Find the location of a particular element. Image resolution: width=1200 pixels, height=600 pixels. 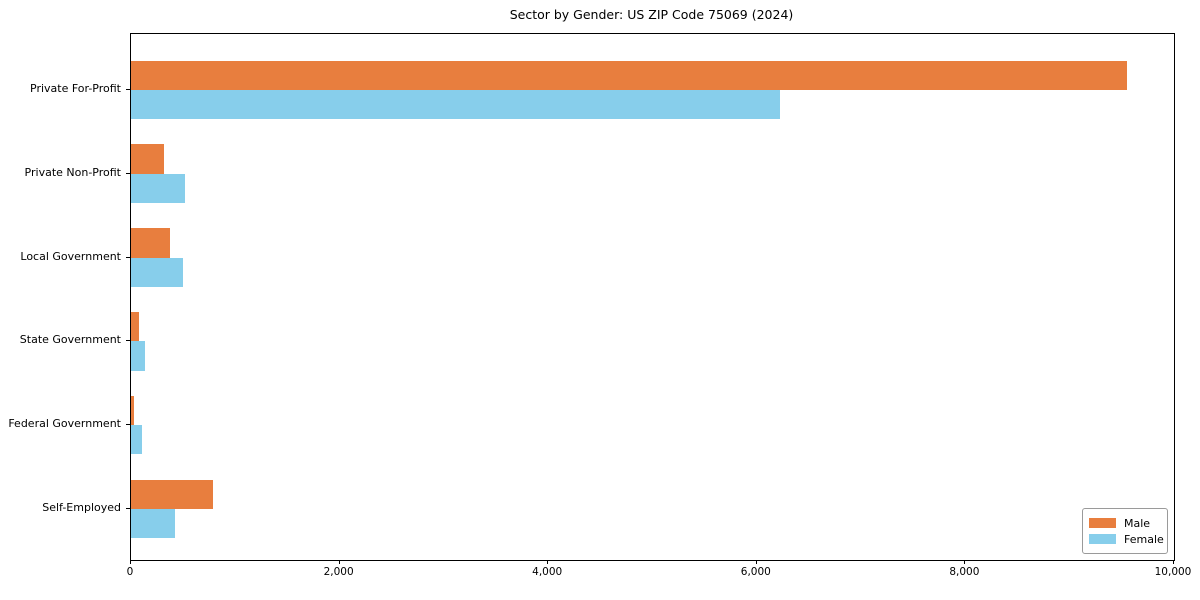

bar-female-local-government is located at coordinates (157, 272).